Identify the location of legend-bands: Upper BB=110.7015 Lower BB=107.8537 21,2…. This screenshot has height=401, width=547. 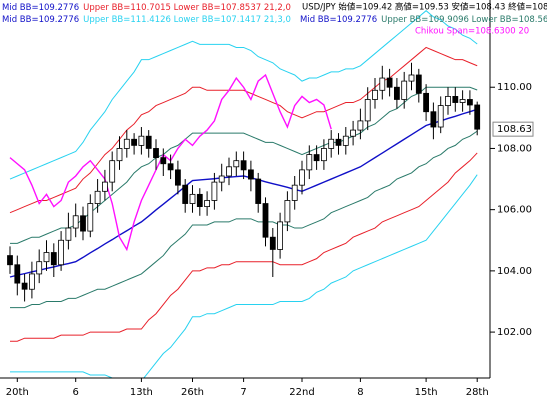
(187, 8).